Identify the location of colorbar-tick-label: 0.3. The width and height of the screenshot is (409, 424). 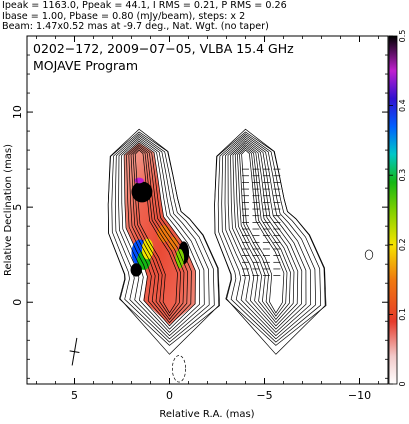
(402, 175).